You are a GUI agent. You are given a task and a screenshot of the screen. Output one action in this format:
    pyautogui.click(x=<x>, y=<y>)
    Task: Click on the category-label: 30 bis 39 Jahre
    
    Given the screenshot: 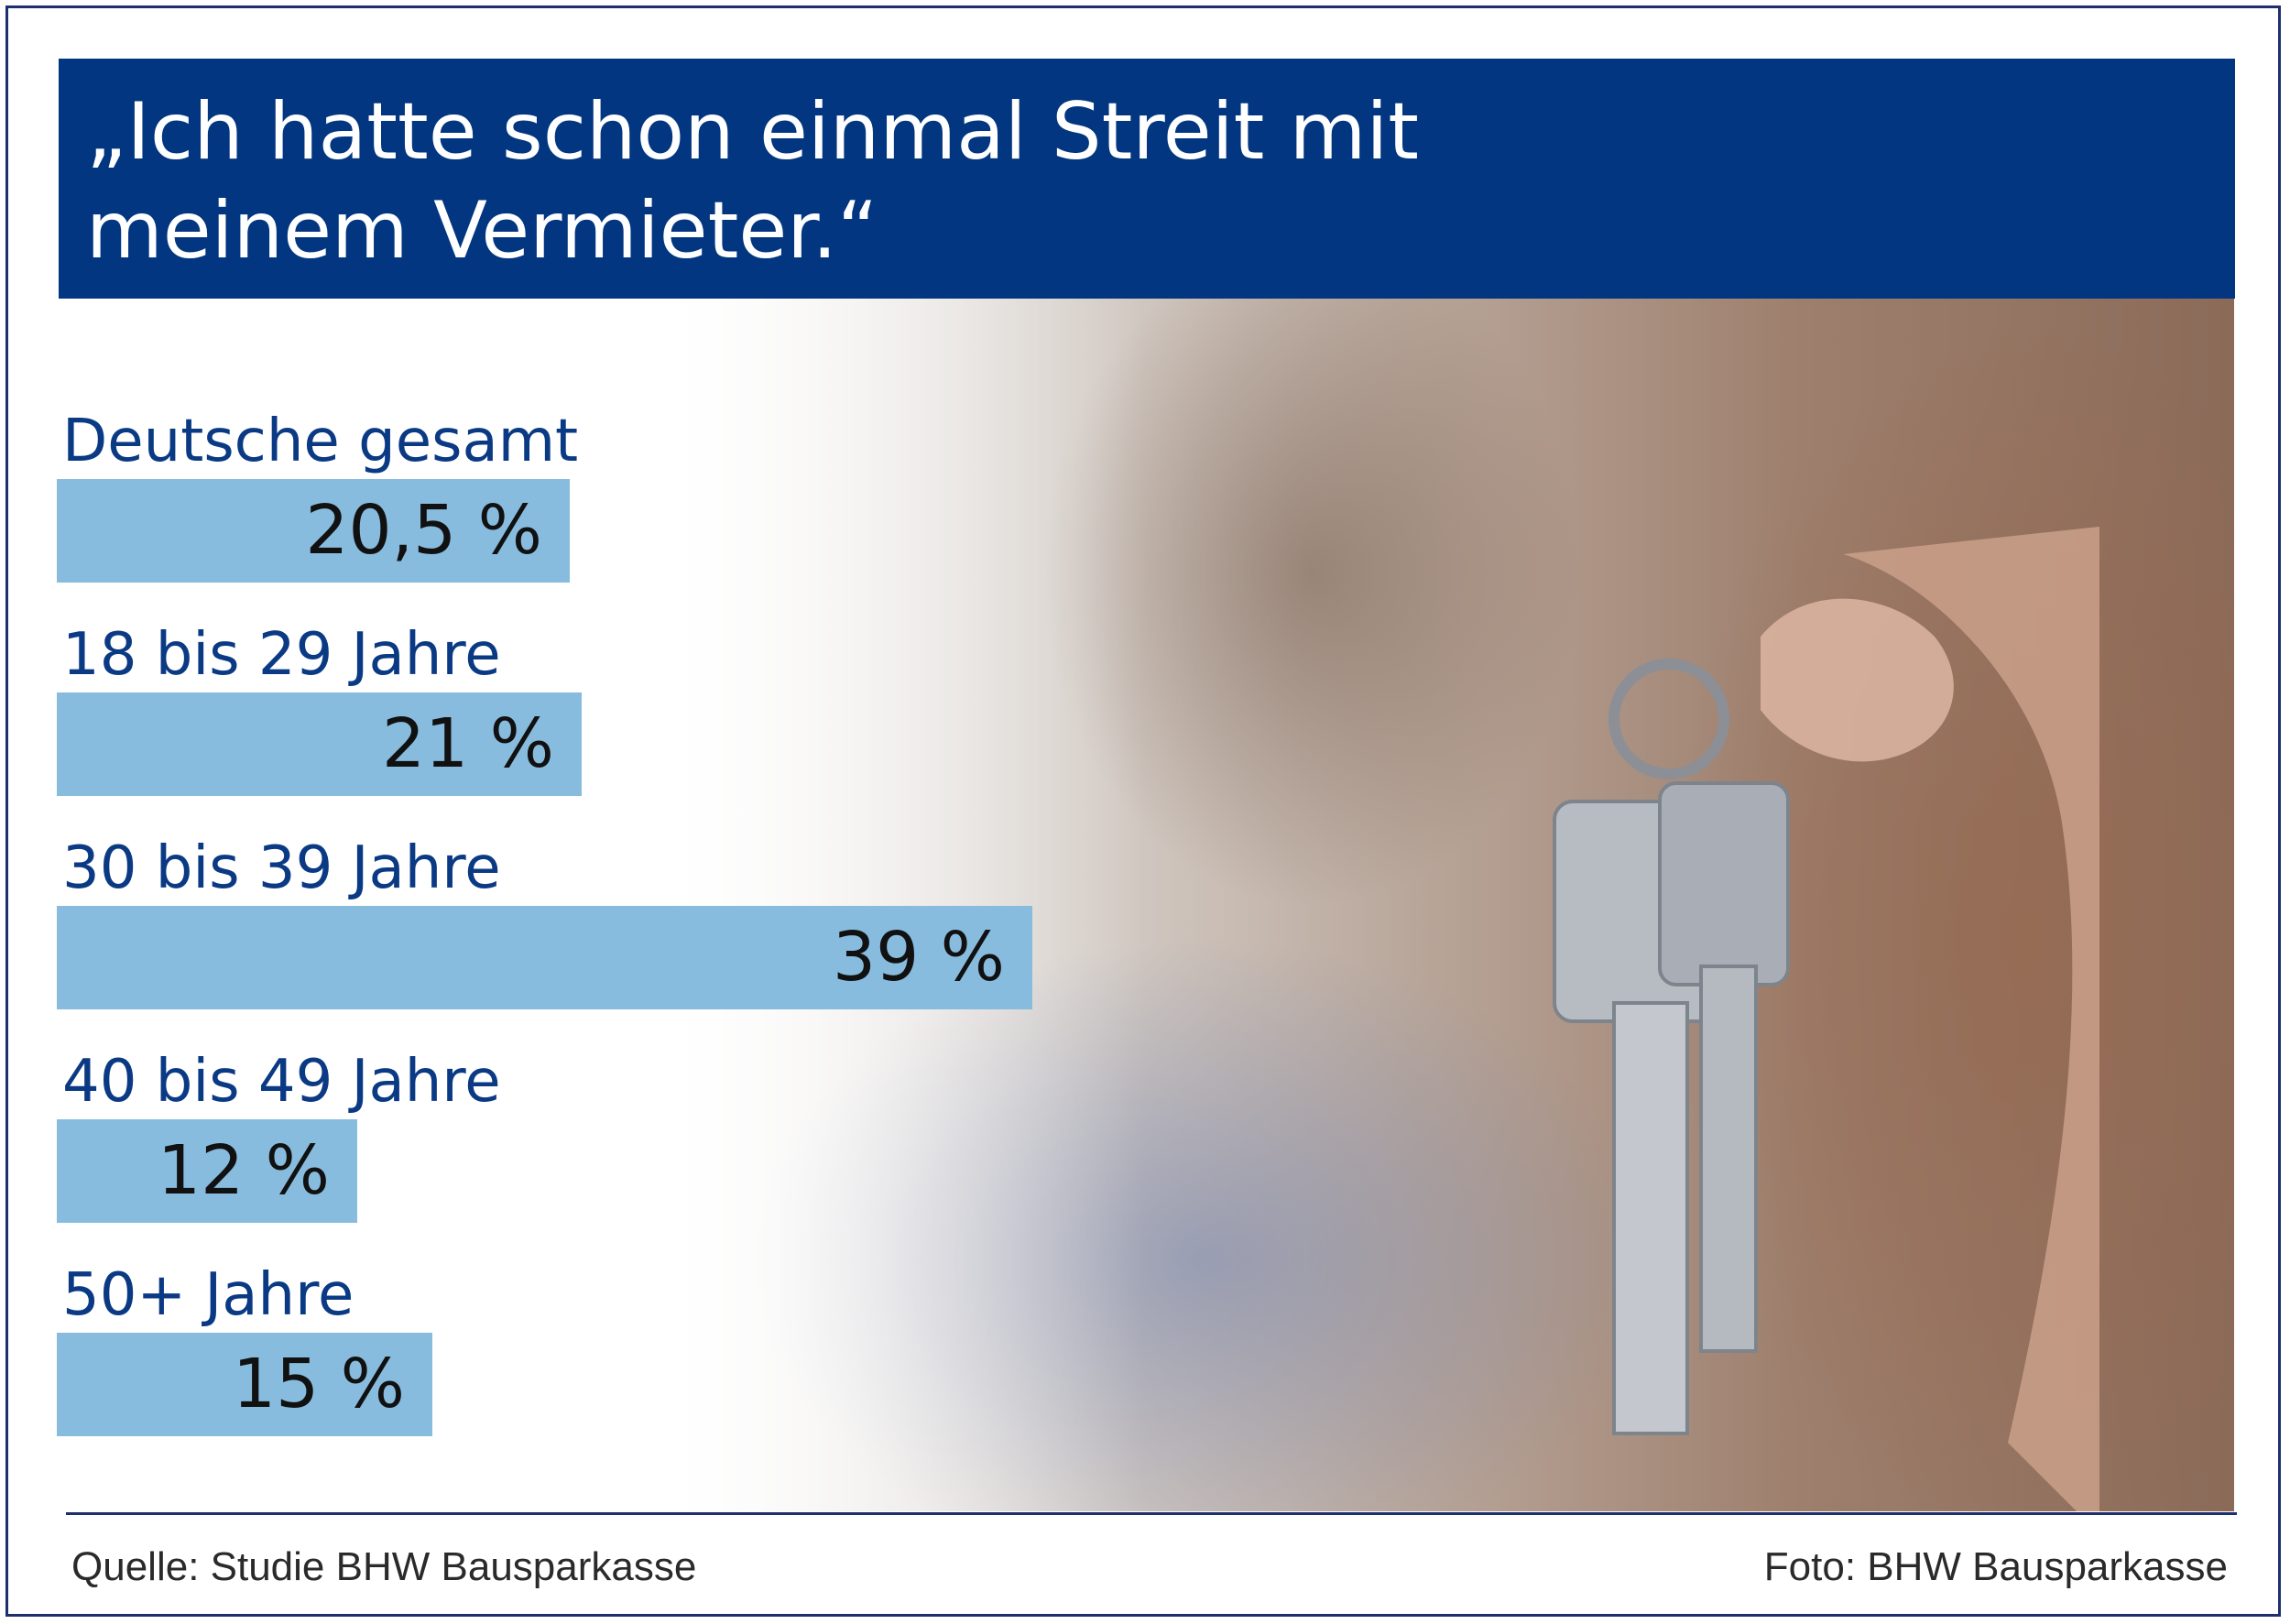 What is the action you would take?
    pyautogui.click(x=281, y=868)
    